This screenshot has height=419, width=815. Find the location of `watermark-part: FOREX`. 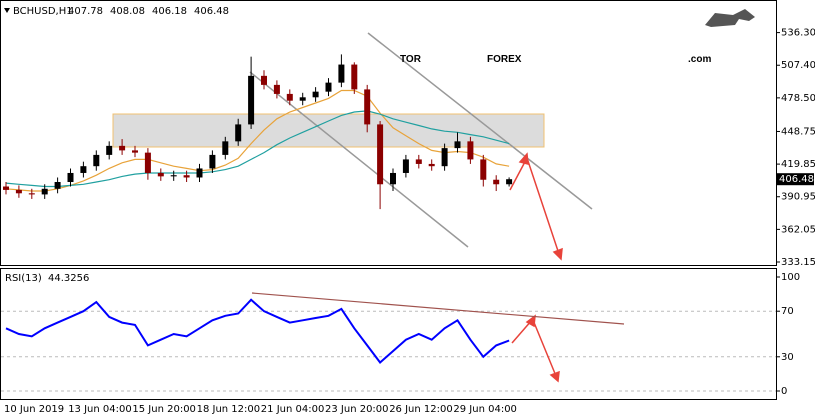

watermark-part: FOREX is located at coordinates (504, 59).